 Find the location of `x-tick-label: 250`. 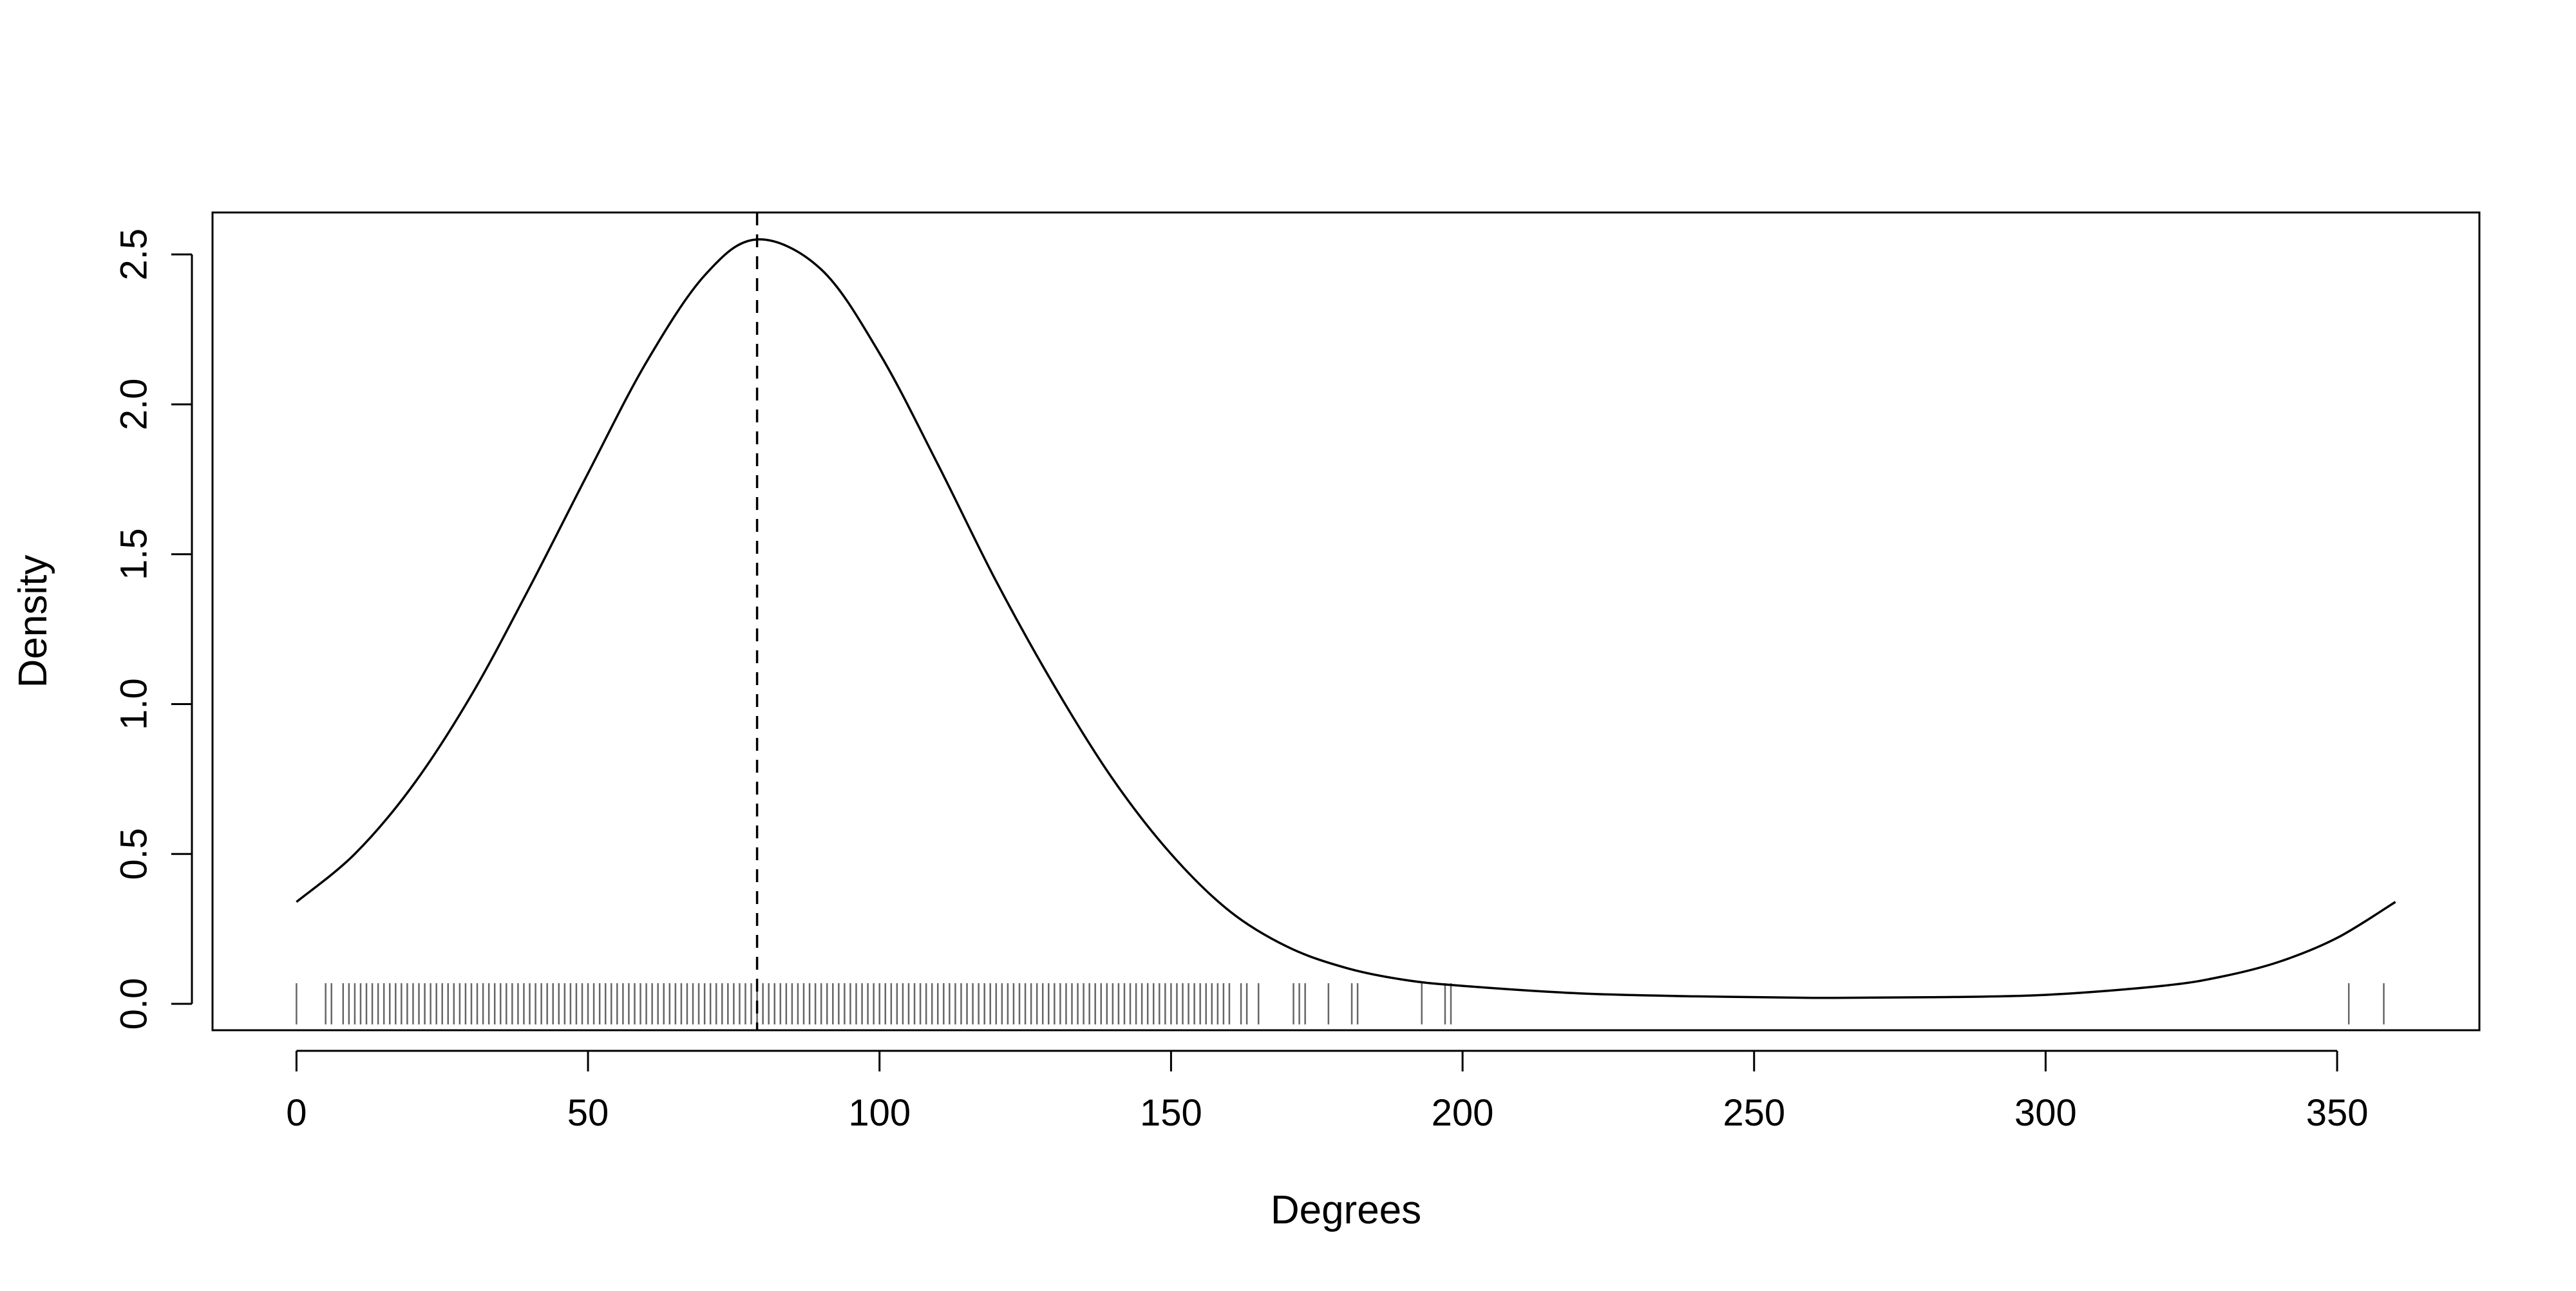

x-tick-label: 250 is located at coordinates (1754, 1113).